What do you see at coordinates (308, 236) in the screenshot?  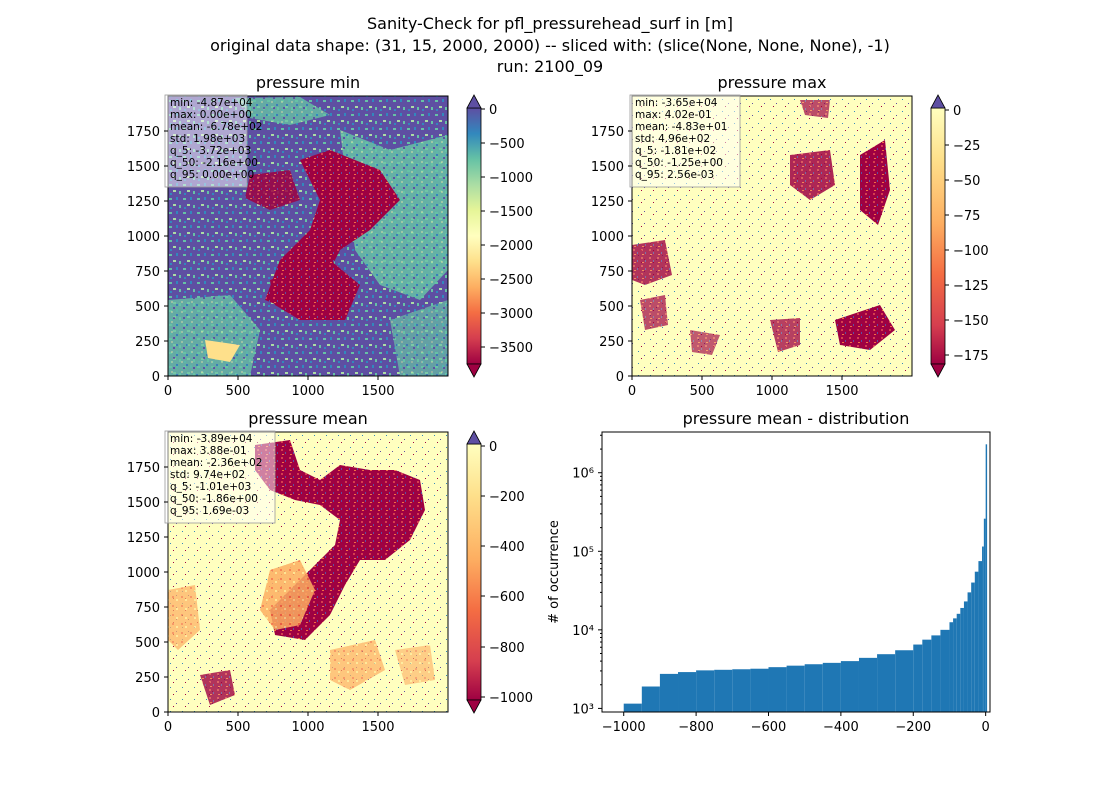 I see `heatmap-image` at bounding box center [308, 236].